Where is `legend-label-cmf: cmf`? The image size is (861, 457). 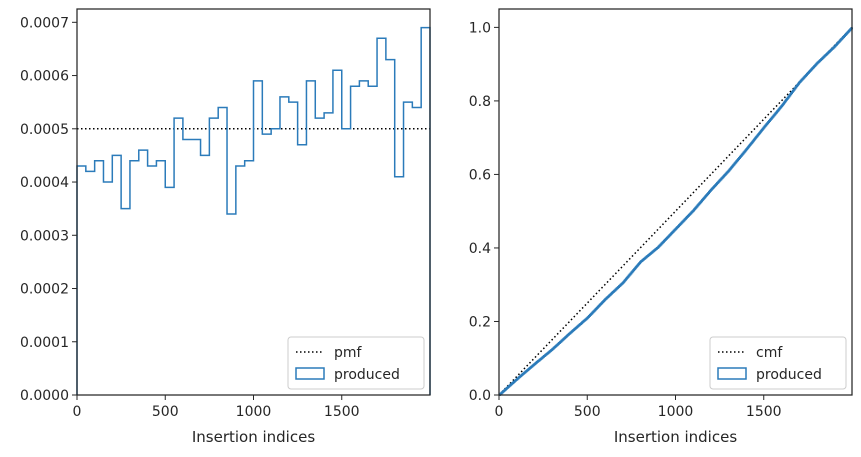 legend-label-cmf: cmf is located at coordinates (769, 353).